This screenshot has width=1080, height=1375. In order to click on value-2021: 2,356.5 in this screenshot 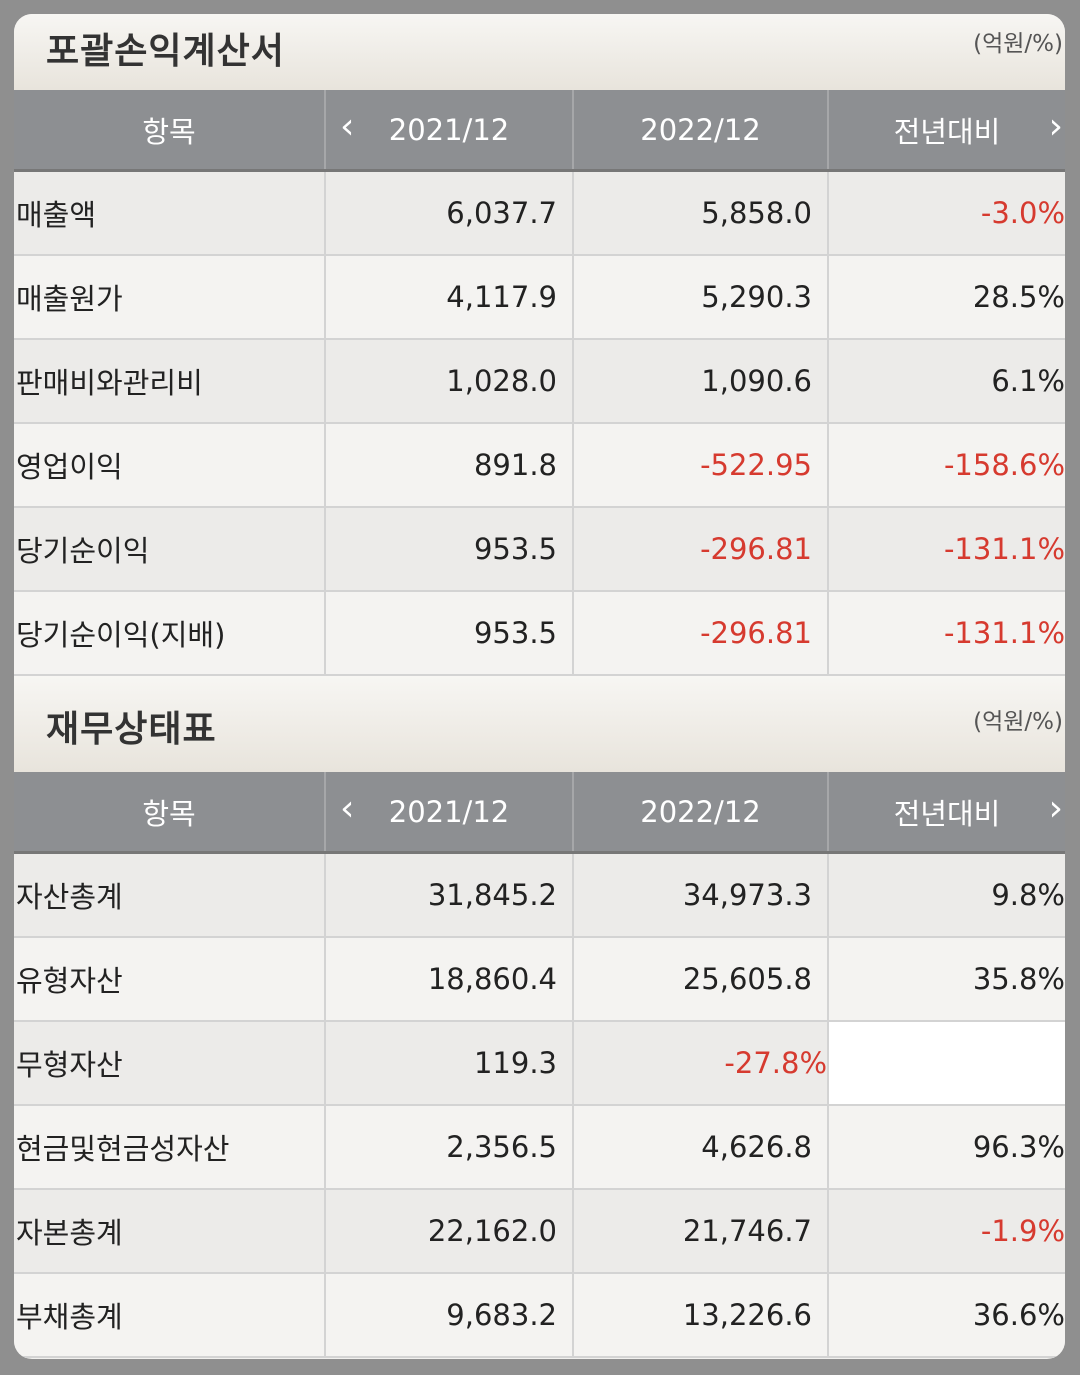, I will do `click(448, 1147)`.